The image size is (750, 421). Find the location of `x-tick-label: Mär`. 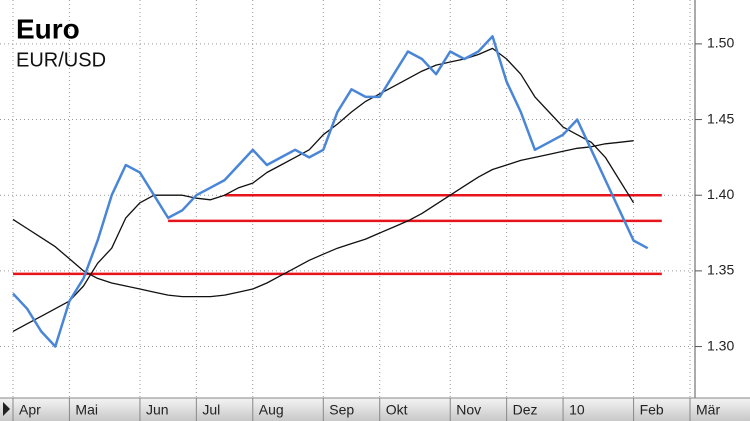

x-tick-label: Mär is located at coordinates (708, 410).